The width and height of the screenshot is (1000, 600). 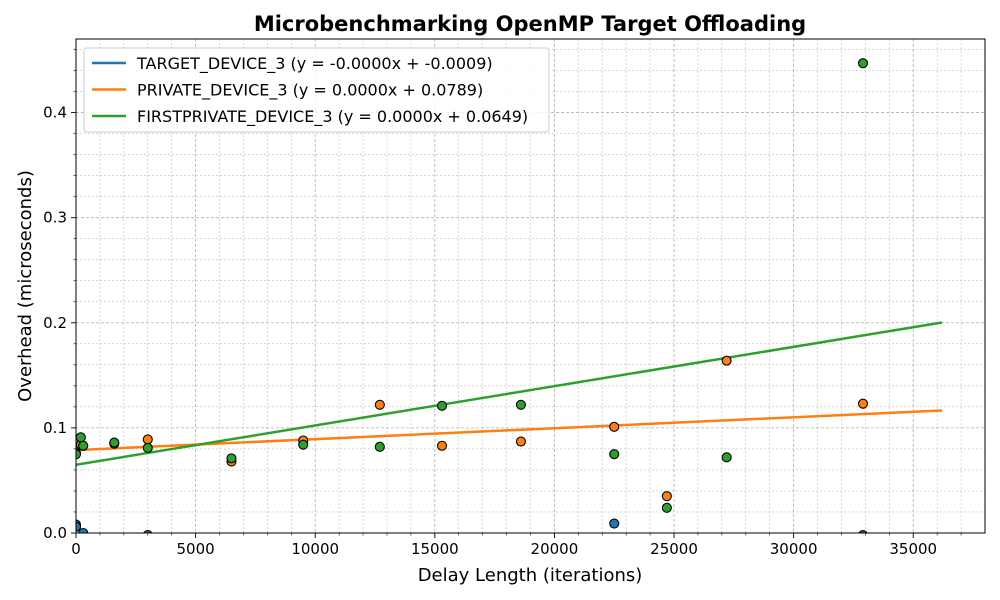 What do you see at coordinates (55, 533) in the screenshot?
I see `y-tick-label: 0.0` at bounding box center [55, 533].